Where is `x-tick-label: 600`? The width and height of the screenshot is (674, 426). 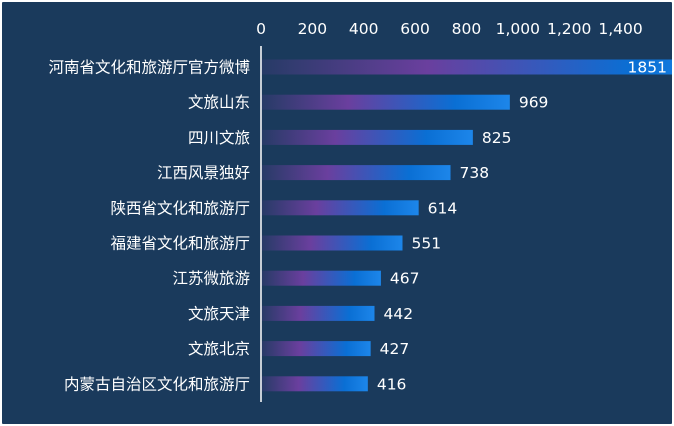
x-tick-label: 600 is located at coordinates (415, 29).